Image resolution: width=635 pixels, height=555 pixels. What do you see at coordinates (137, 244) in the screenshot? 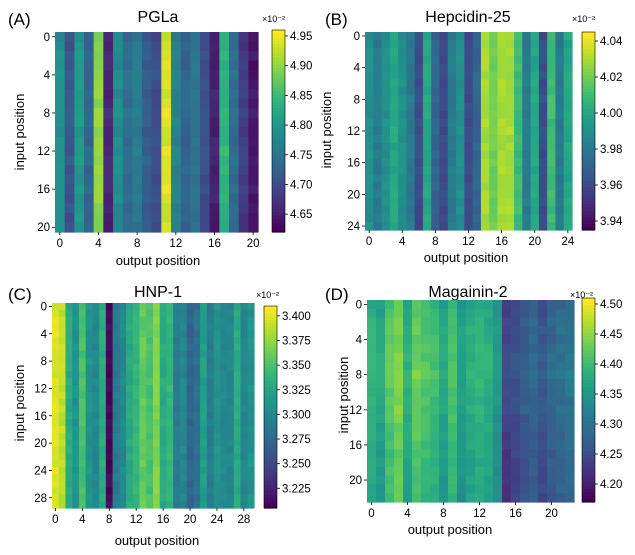
I see `x-tick-label: 8` at bounding box center [137, 244].